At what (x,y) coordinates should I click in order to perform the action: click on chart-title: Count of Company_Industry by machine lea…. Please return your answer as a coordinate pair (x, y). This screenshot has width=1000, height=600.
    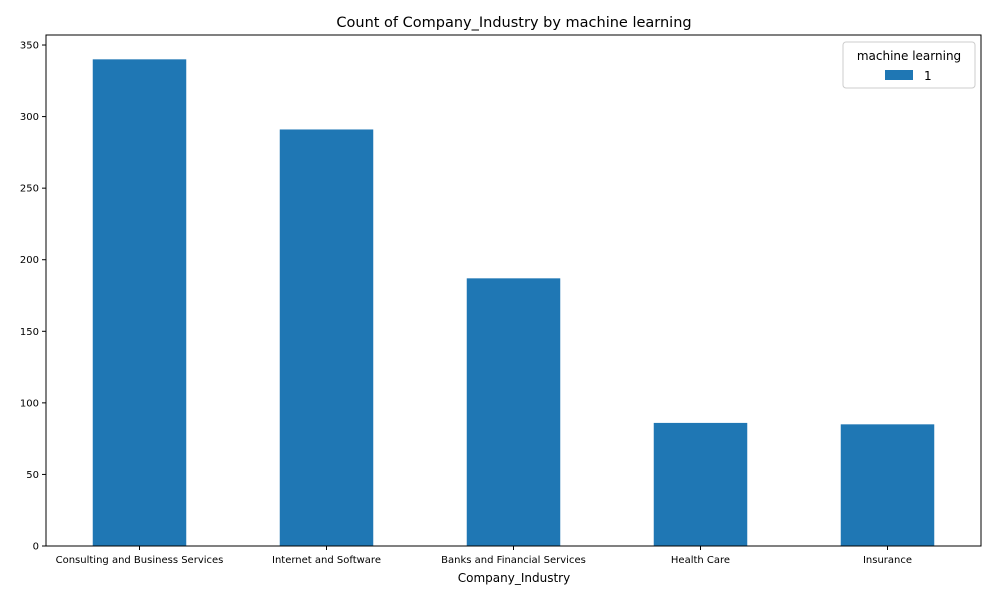
    Looking at the image, I should click on (513, 23).